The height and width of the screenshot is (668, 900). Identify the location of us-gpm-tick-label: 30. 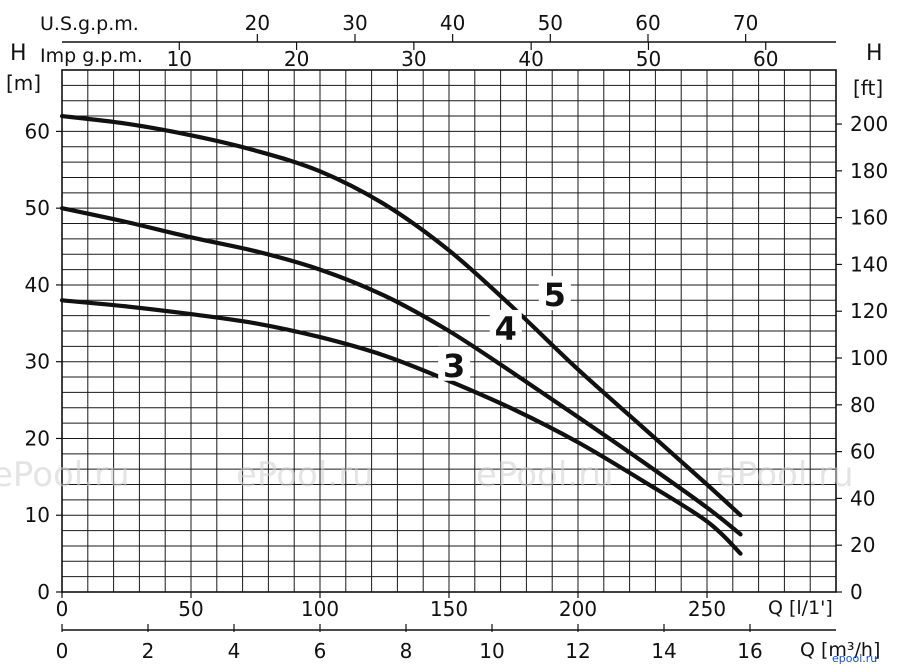
(354, 23).